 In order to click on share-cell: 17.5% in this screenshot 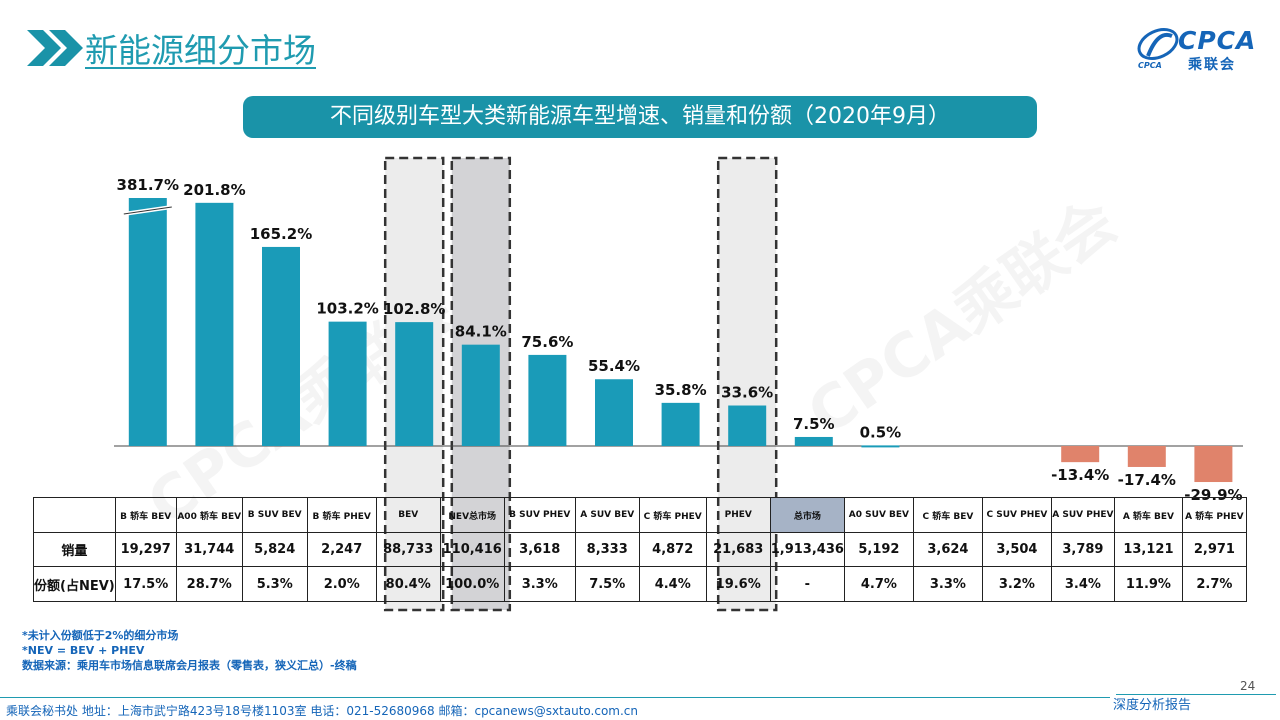, I will do `click(145, 584)`.